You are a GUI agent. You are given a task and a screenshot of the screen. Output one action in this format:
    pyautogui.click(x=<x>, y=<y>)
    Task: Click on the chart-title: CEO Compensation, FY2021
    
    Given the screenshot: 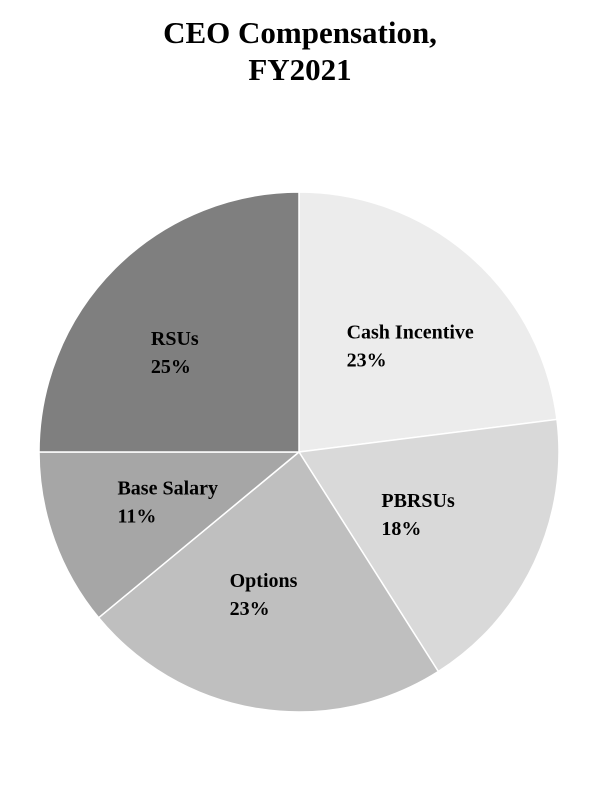 What is the action you would take?
    pyautogui.click(x=300, y=51)
    